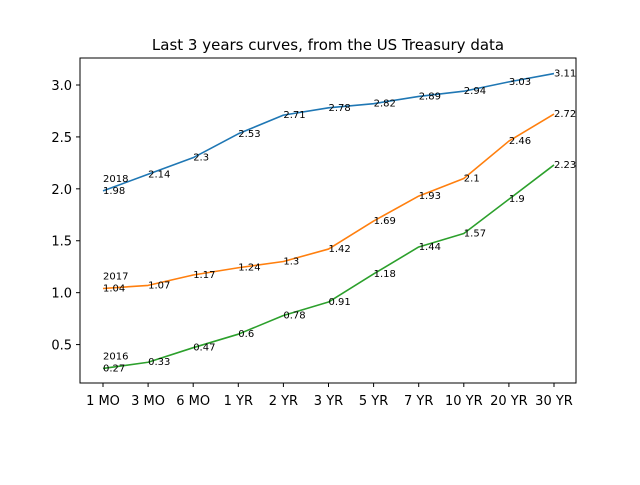 This screenshot has width=640, height=485. What do you see at coordinates (340, 249) in the screenshot?
I see `data-label: 1.42` at bounding box center [340, 249].